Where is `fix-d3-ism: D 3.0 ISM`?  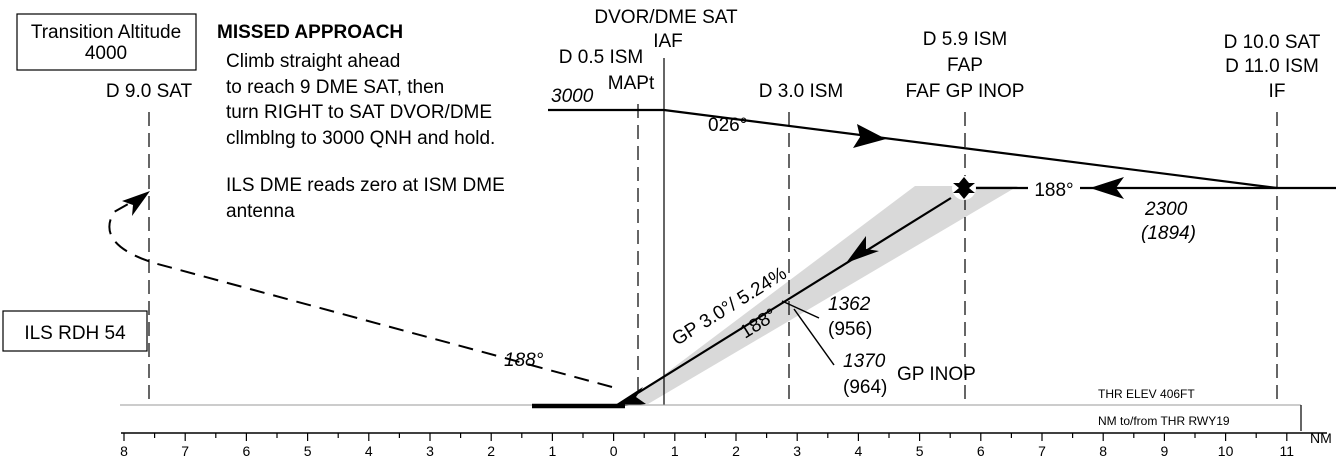
fix-d3-ism: D 3.0 ISM is located at coordinates (801, 91).